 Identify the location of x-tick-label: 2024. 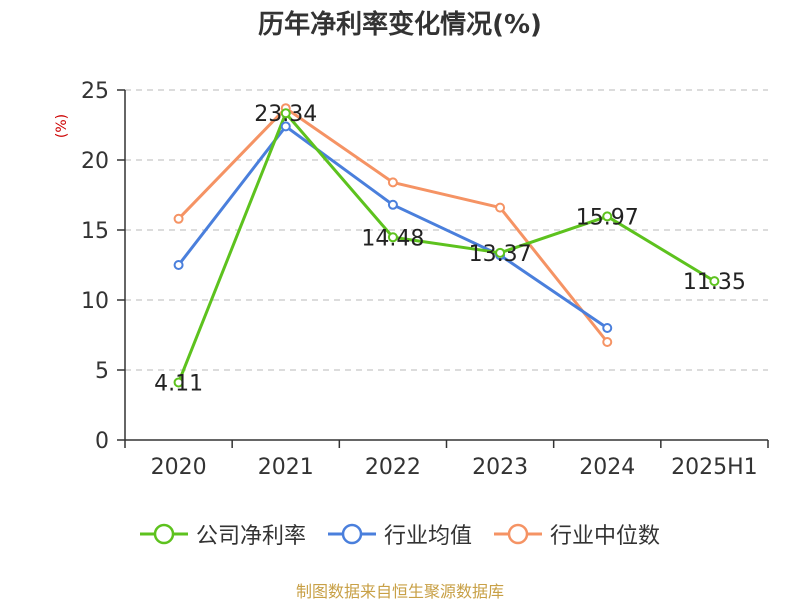
(607, 467).